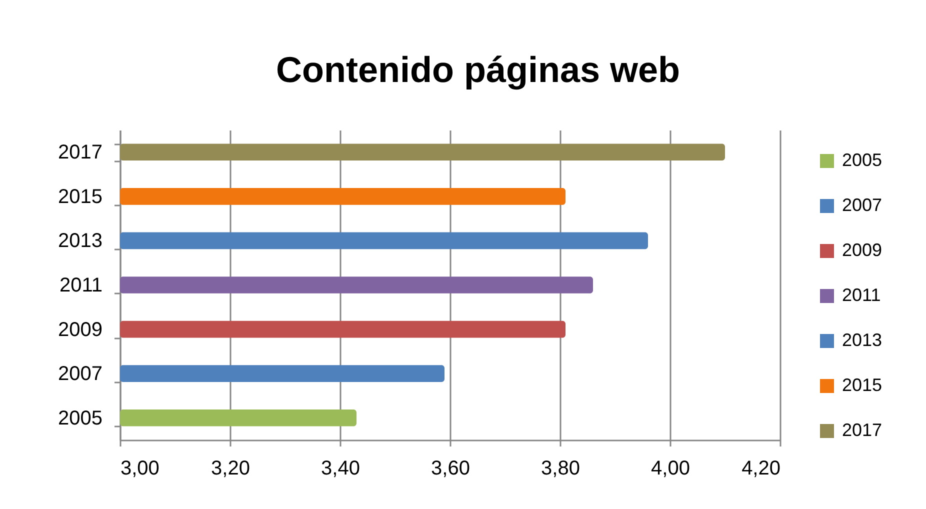 Image resolution: width=926 pixels, height=509 pixels. I want to click on x-tick-label: 3,40, so click(340, 469).